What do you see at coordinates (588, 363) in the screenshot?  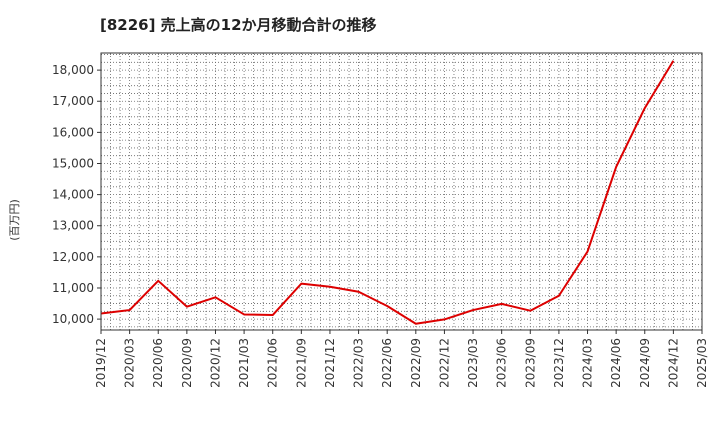 I see `x-tick-label: 2024/03` at bounding box center [588, 363].